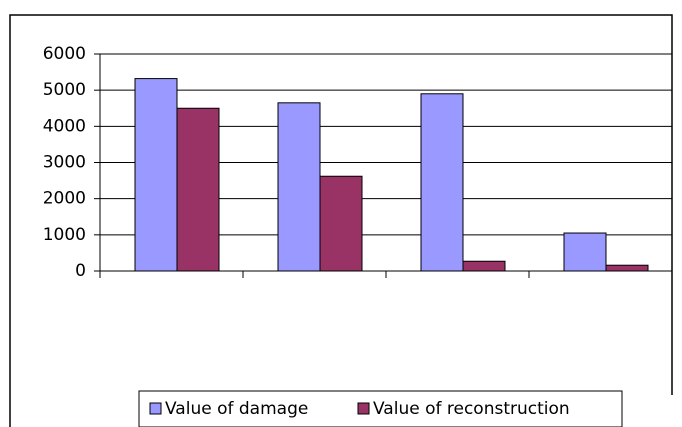 Image resolution: width=682 pixels, height=427 pixels. What do you see at coordinates (80, 271) in the screenshot?
I see `y-tick-label: 0` at bounding box center [80, 271].